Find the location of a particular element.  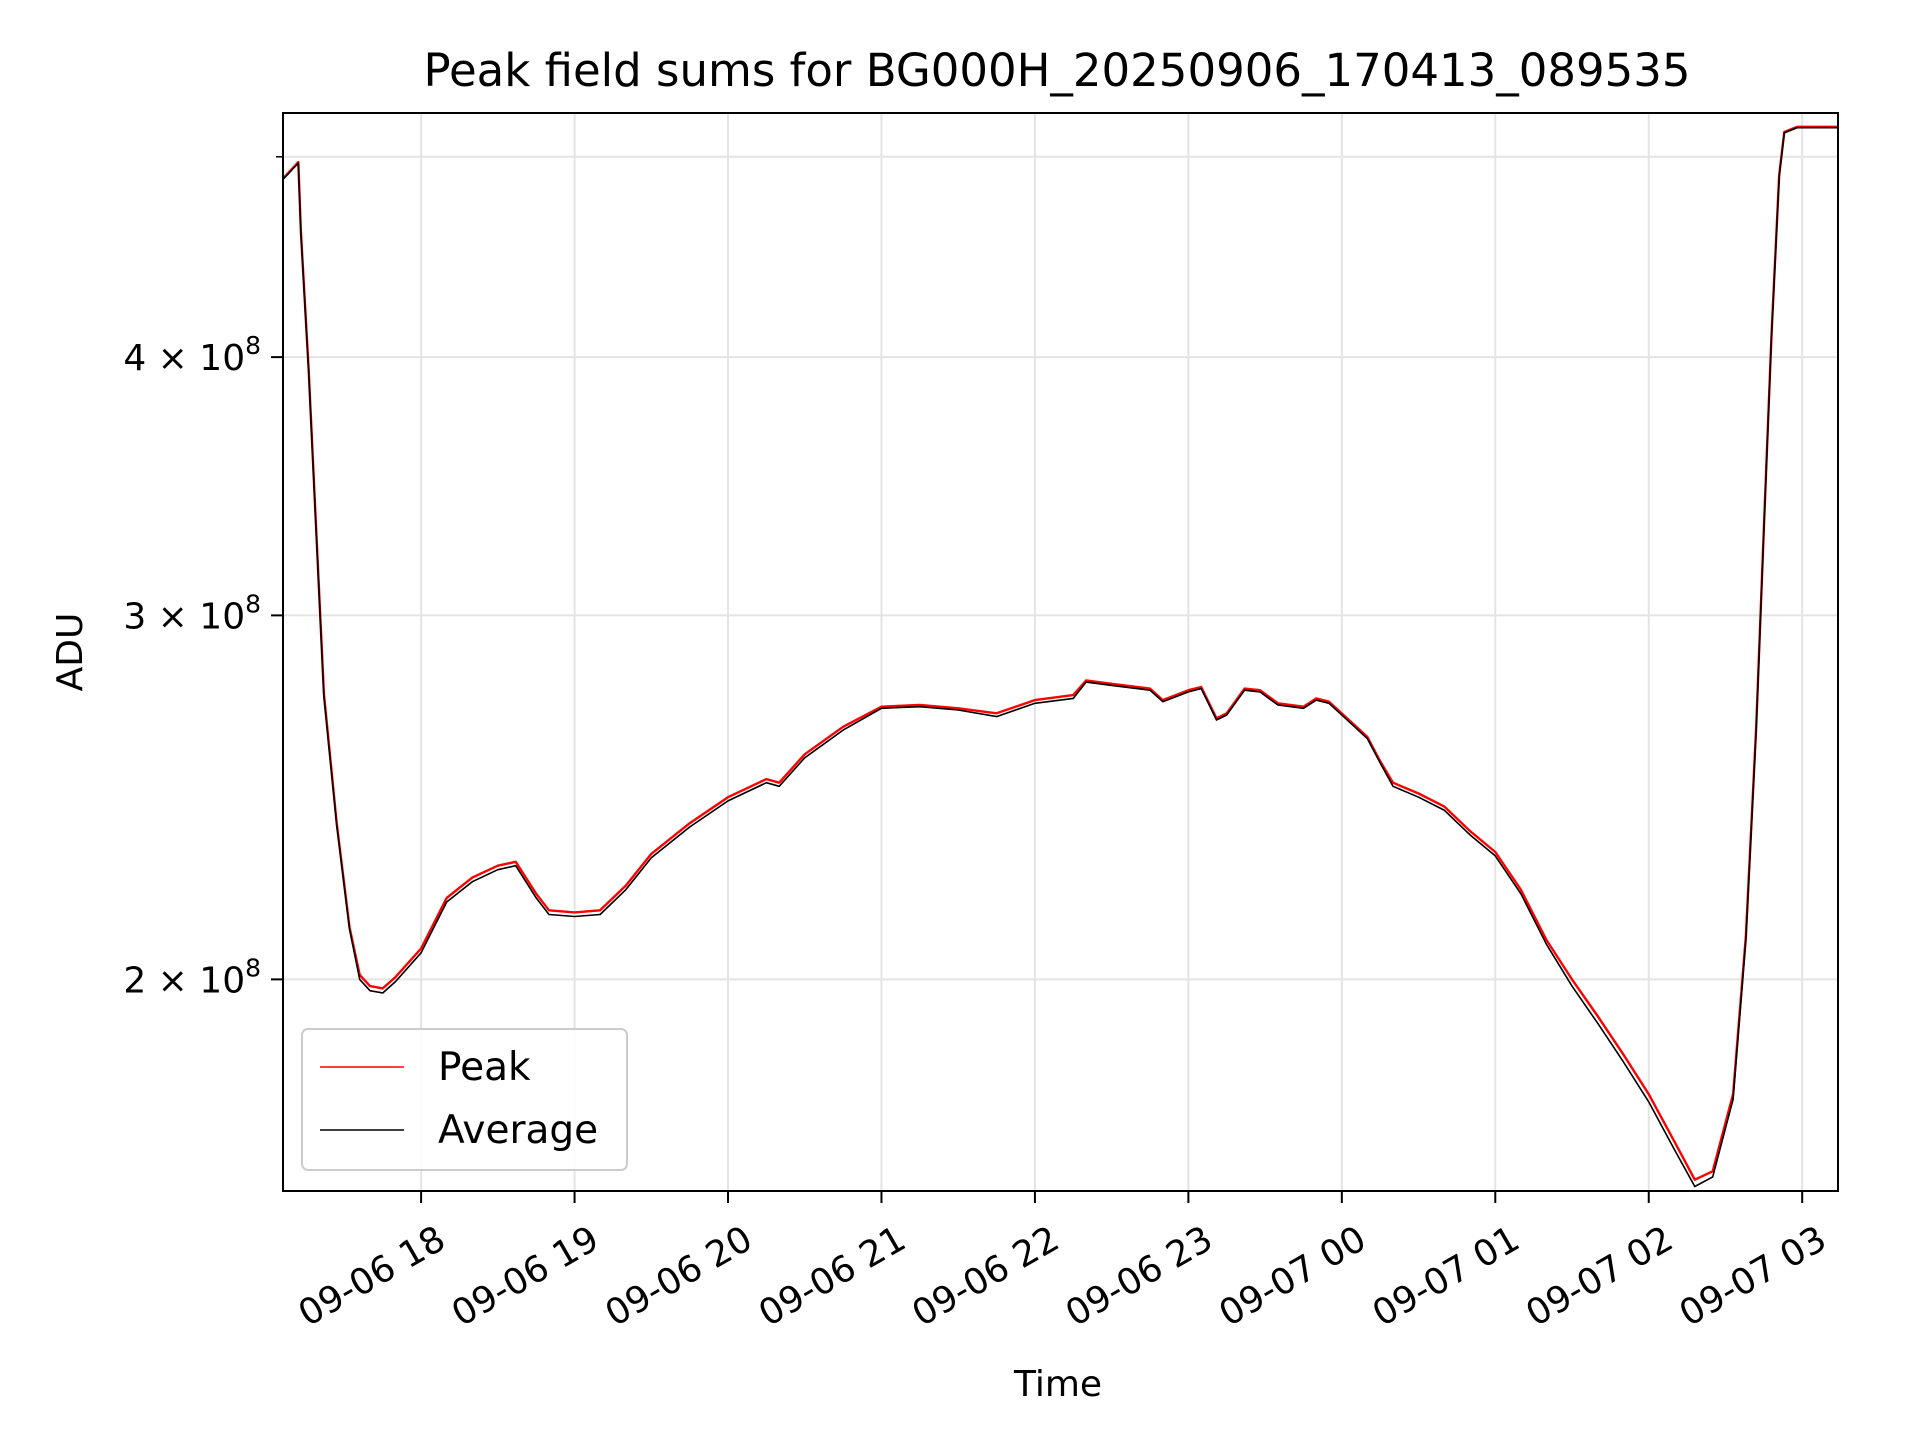

y-tick-label: 4 × 108 is located at coordinates (192, 355).